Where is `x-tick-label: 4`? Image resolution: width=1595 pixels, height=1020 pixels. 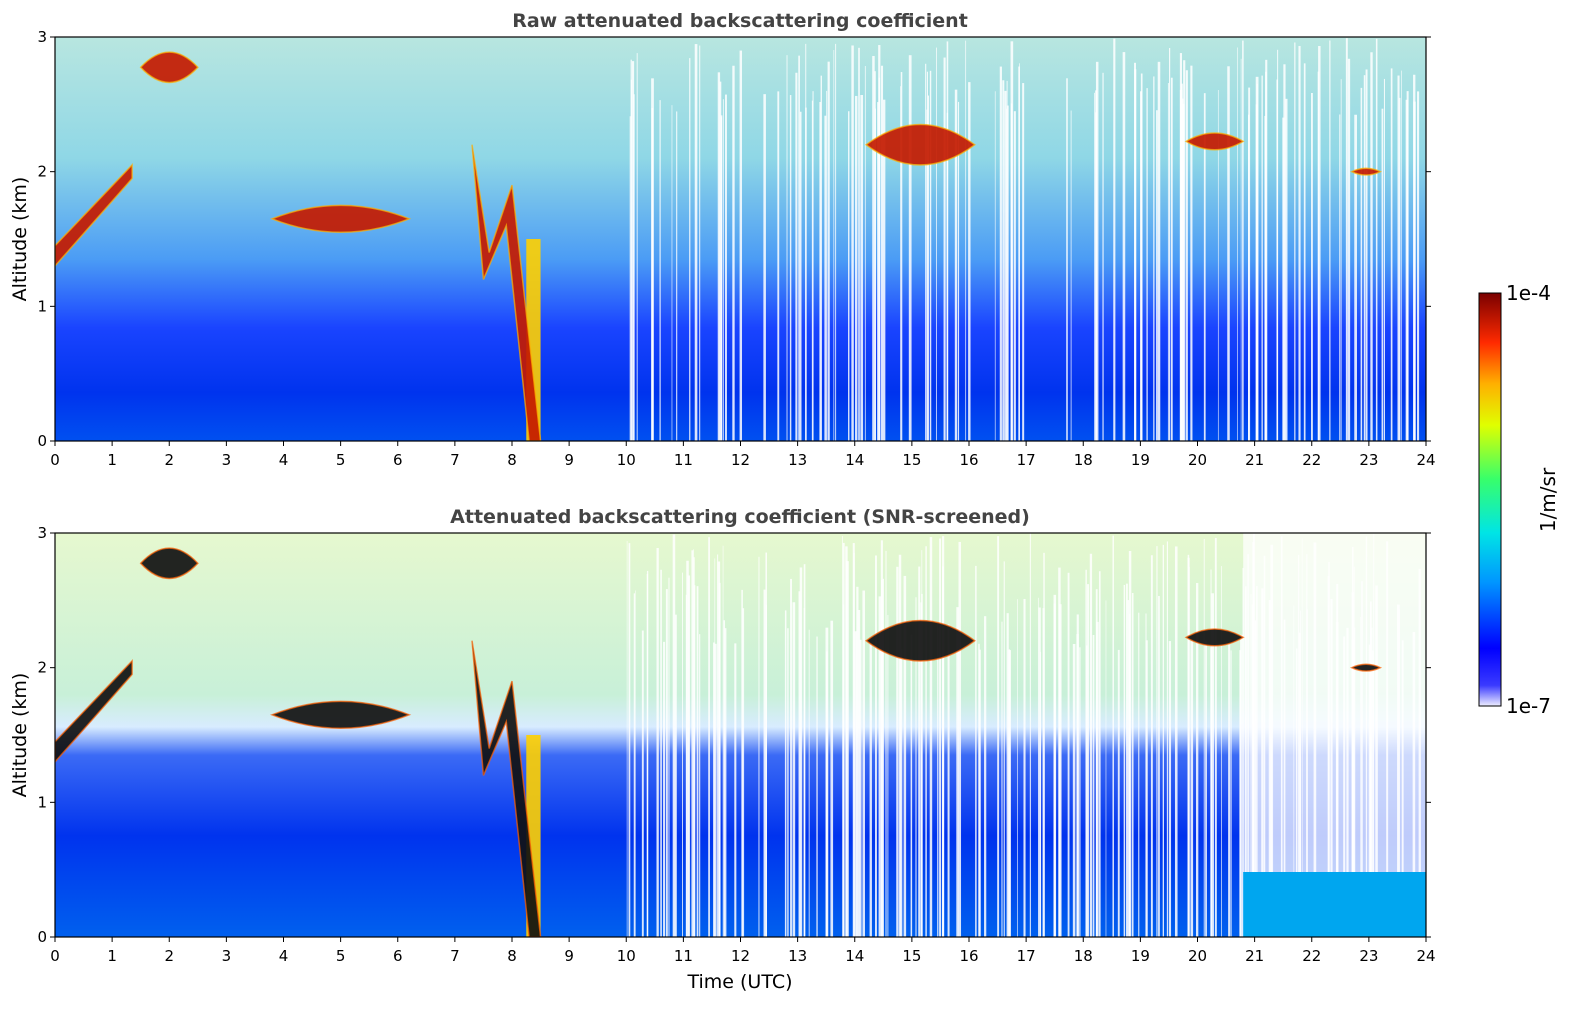 x-tick-label: 4 is located at coordinates (284, 460).